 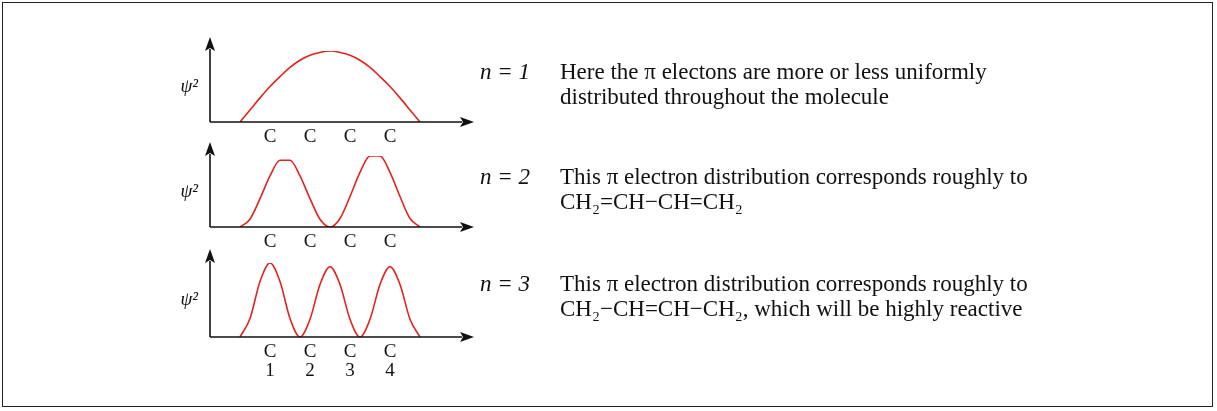 What do you see at coordinates (794, 296) in the screenshot?
I see `text: This π electron distribution corresponds roughly to CH₂−CH=CH−CH₂, which will be highly reactive` at bounding box center [794, 296].